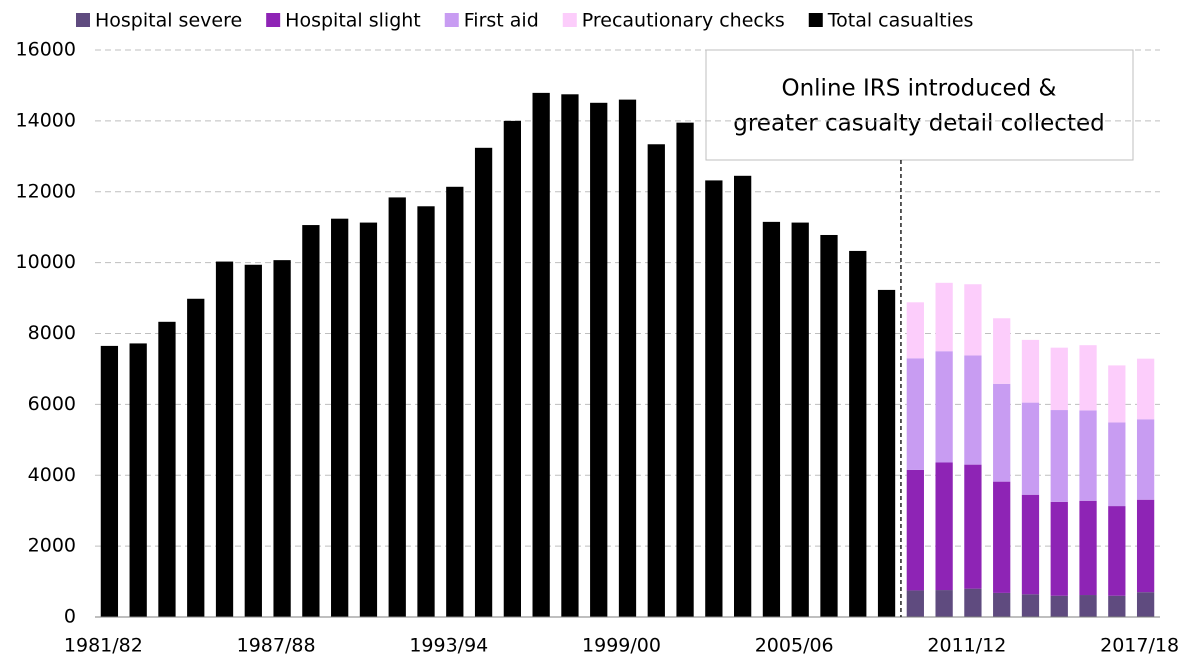  What do you see at coordinates (46, 120) in the screenshot?
I see `y-tick-label: 14000` at bounding box center [46, 120].